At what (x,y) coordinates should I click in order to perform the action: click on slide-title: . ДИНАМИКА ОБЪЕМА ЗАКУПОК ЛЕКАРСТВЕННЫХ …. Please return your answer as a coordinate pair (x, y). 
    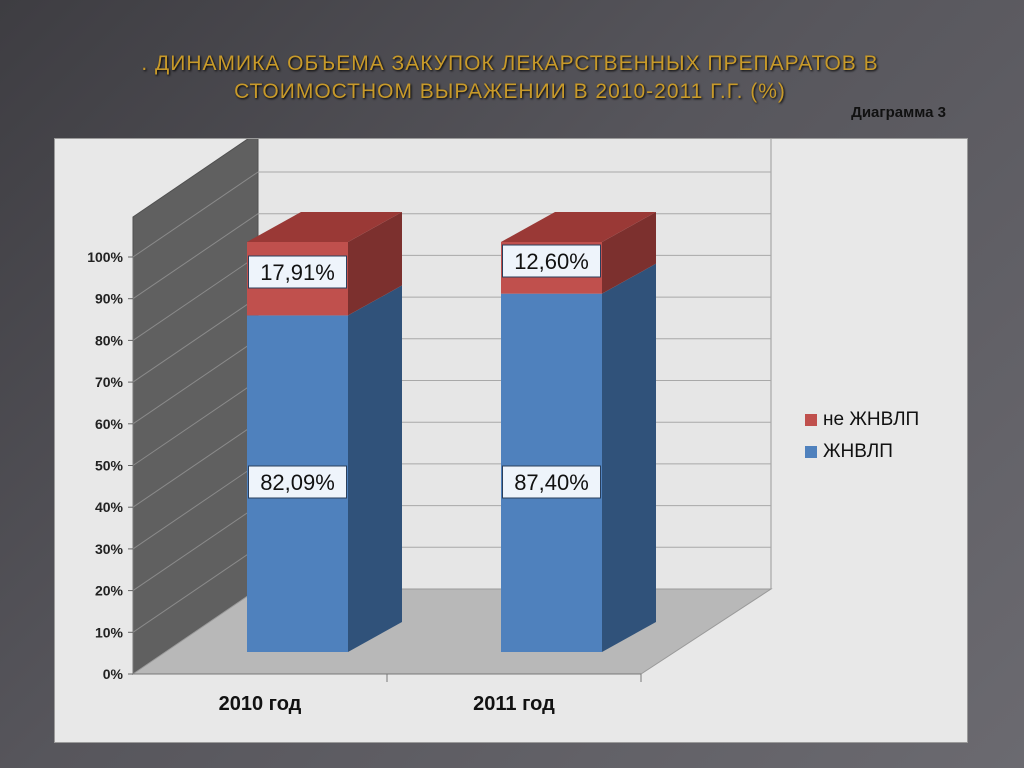
    Looking at the image, I should click on (510, 77).